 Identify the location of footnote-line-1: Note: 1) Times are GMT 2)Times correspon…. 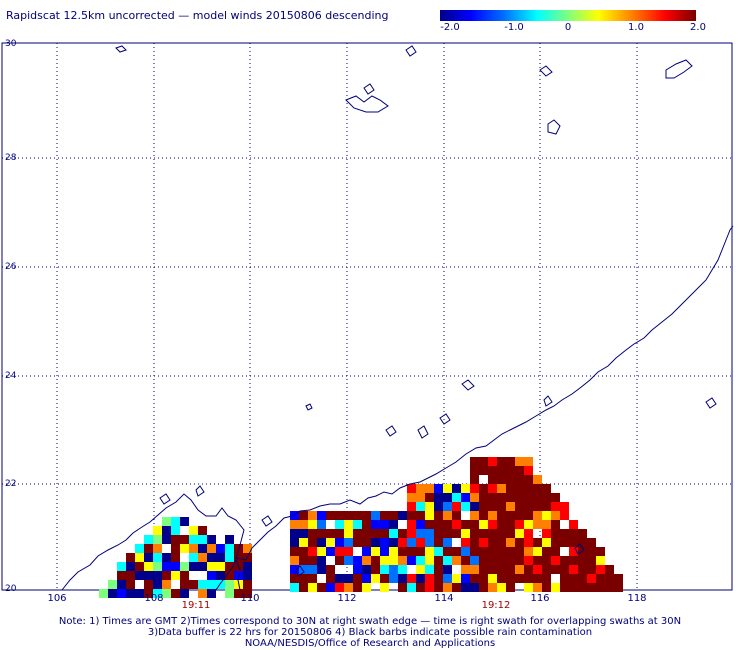
(370, 621).